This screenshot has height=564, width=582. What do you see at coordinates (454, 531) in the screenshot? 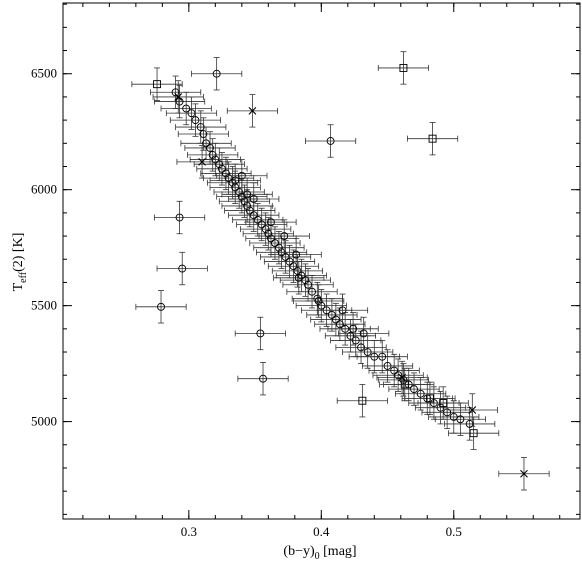
I see `x-tick-label: 0.5` at bounding box center [454, 531].